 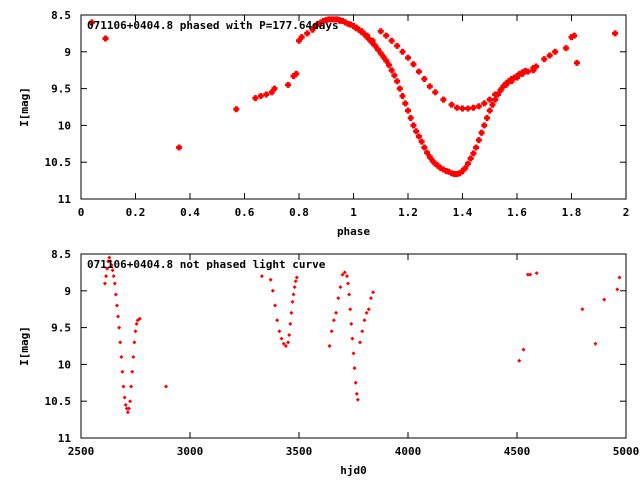 What do you see at coordinates (353, 231) in the screenshot?
I see `chart-0-x-axis-label: phase` at bounding box center [353, 231].